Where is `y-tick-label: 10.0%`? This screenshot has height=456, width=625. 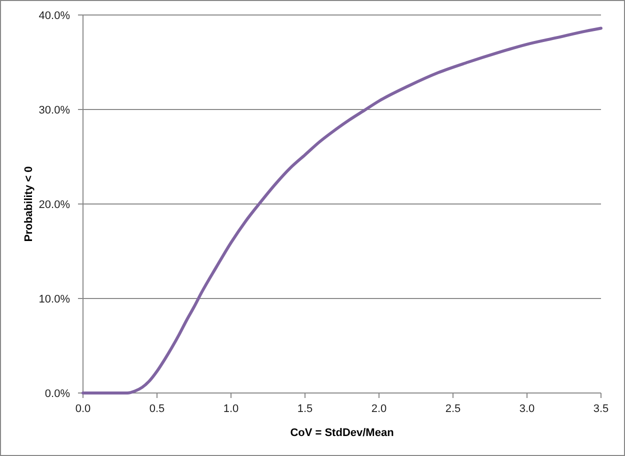 y-tick-label: 10.0% is located at coordinates (54, 299).